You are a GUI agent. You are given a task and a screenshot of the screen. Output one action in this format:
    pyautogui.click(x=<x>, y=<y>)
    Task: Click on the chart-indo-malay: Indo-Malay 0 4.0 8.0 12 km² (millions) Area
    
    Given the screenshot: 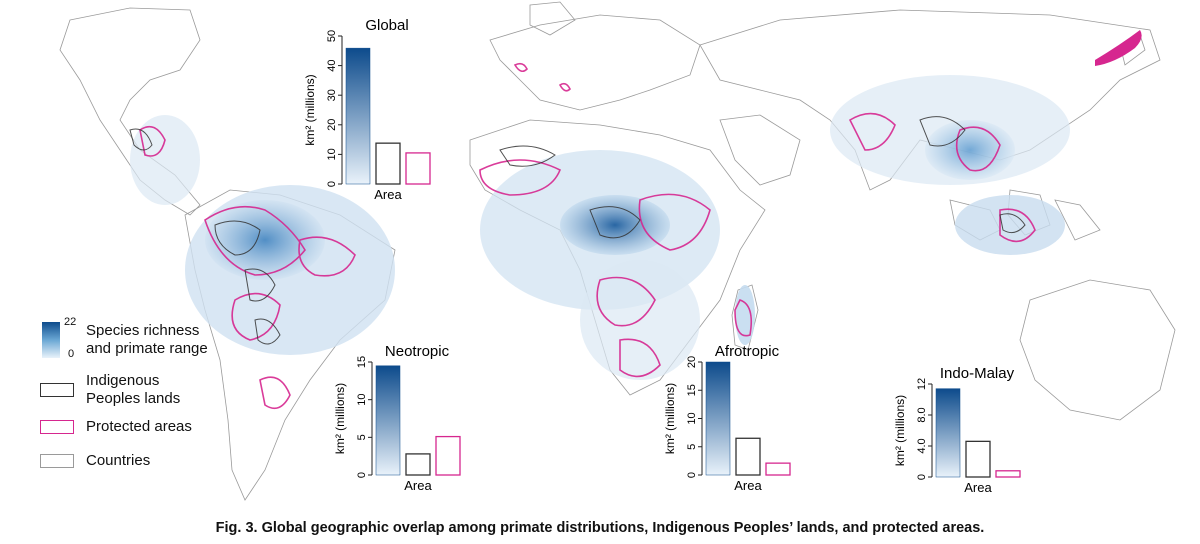 What is the action you would take?
    pyautogui.click(x=965, y=437)
    